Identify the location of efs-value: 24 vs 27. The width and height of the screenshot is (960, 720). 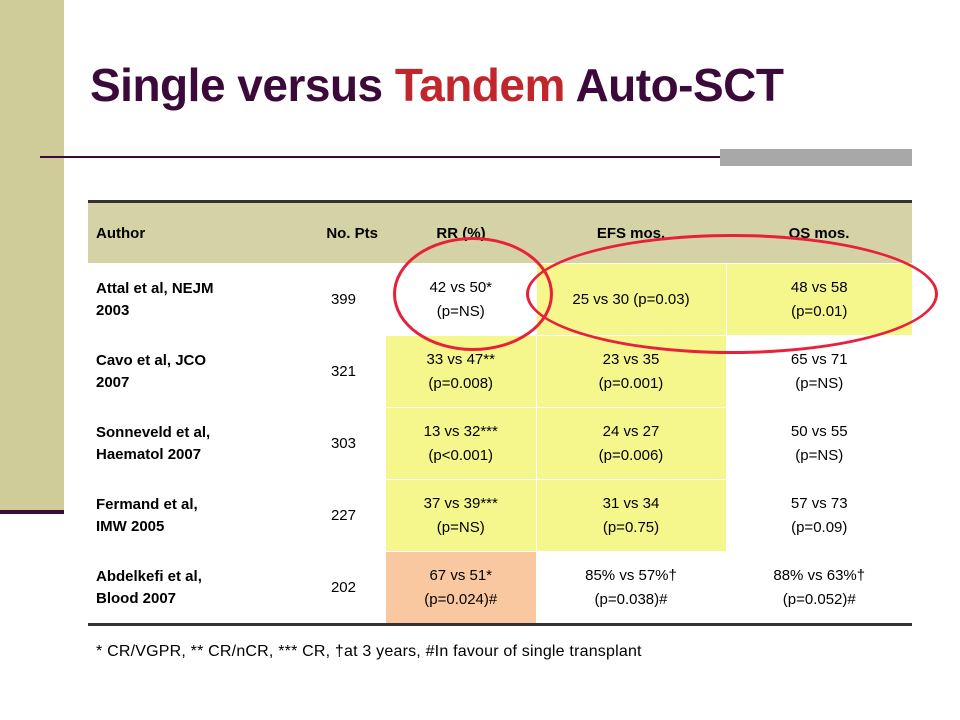
(631, 432).